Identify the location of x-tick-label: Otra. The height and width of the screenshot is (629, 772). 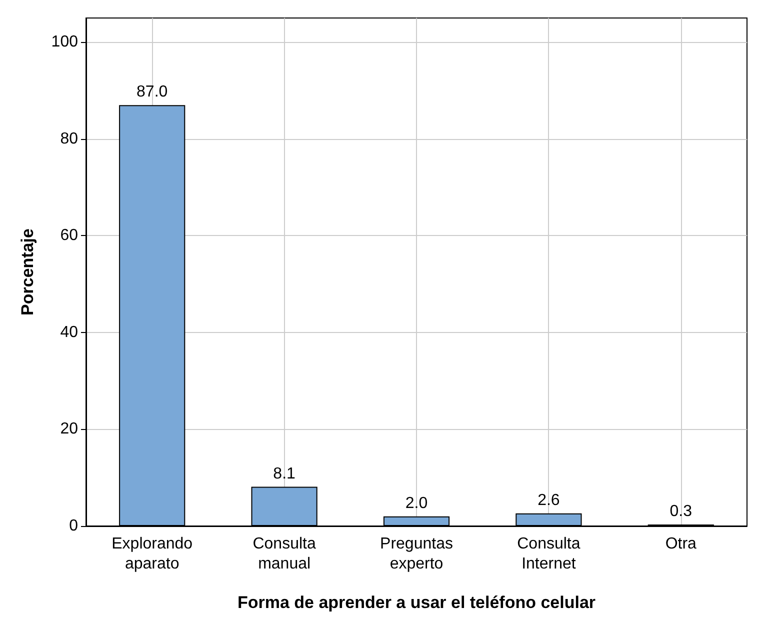
(681, 544).